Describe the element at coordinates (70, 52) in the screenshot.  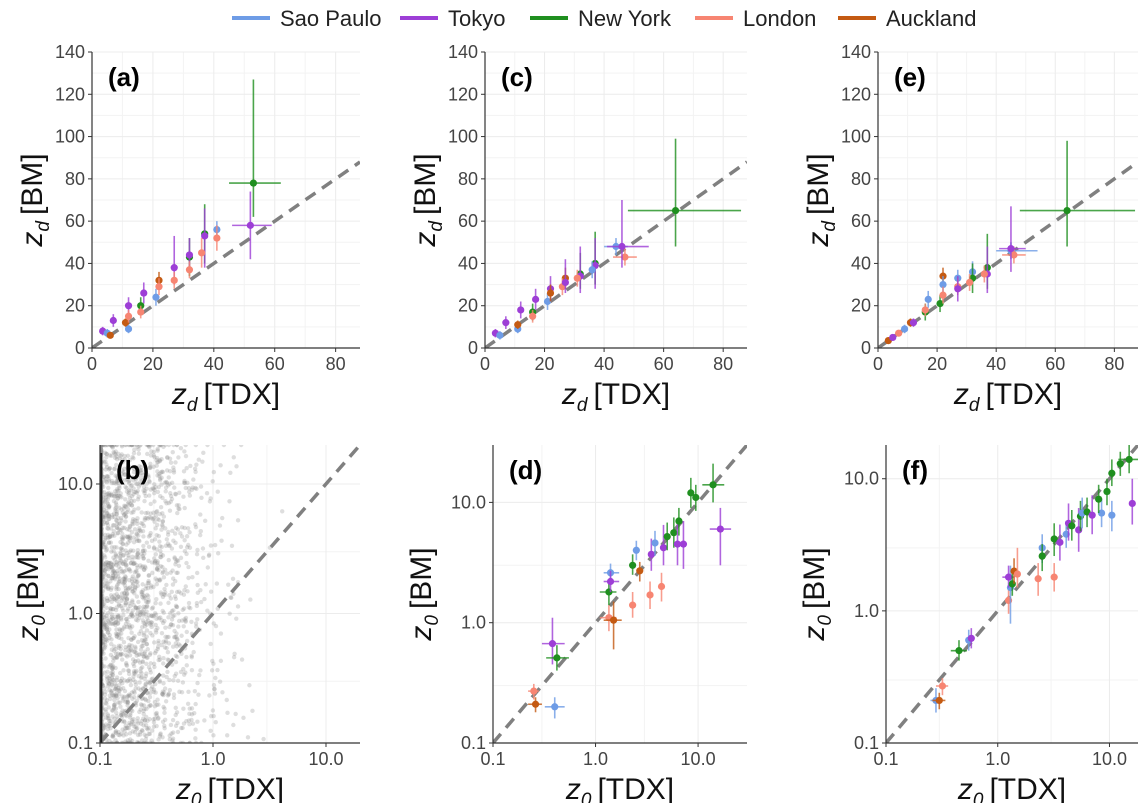
I see `y-tick-label: 140` at that location.